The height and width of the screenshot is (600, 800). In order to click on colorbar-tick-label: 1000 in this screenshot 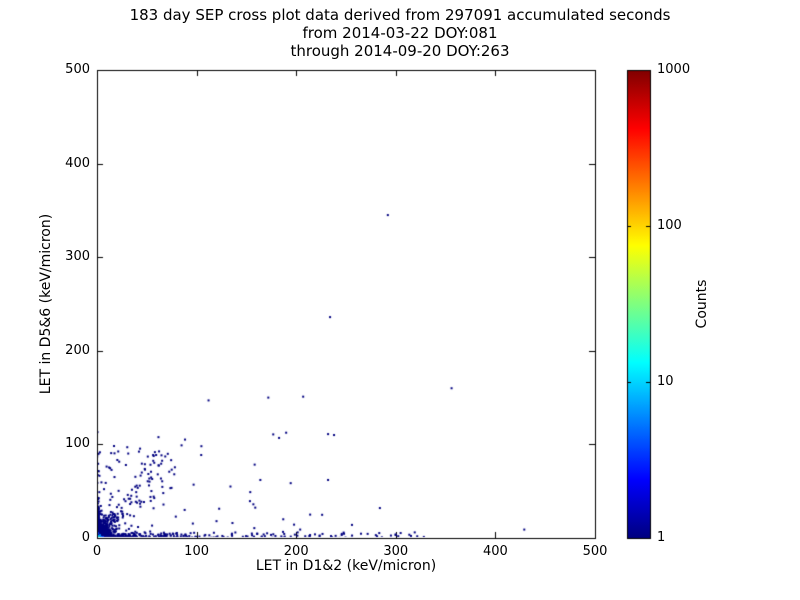, I will do `click(674, 69)`.